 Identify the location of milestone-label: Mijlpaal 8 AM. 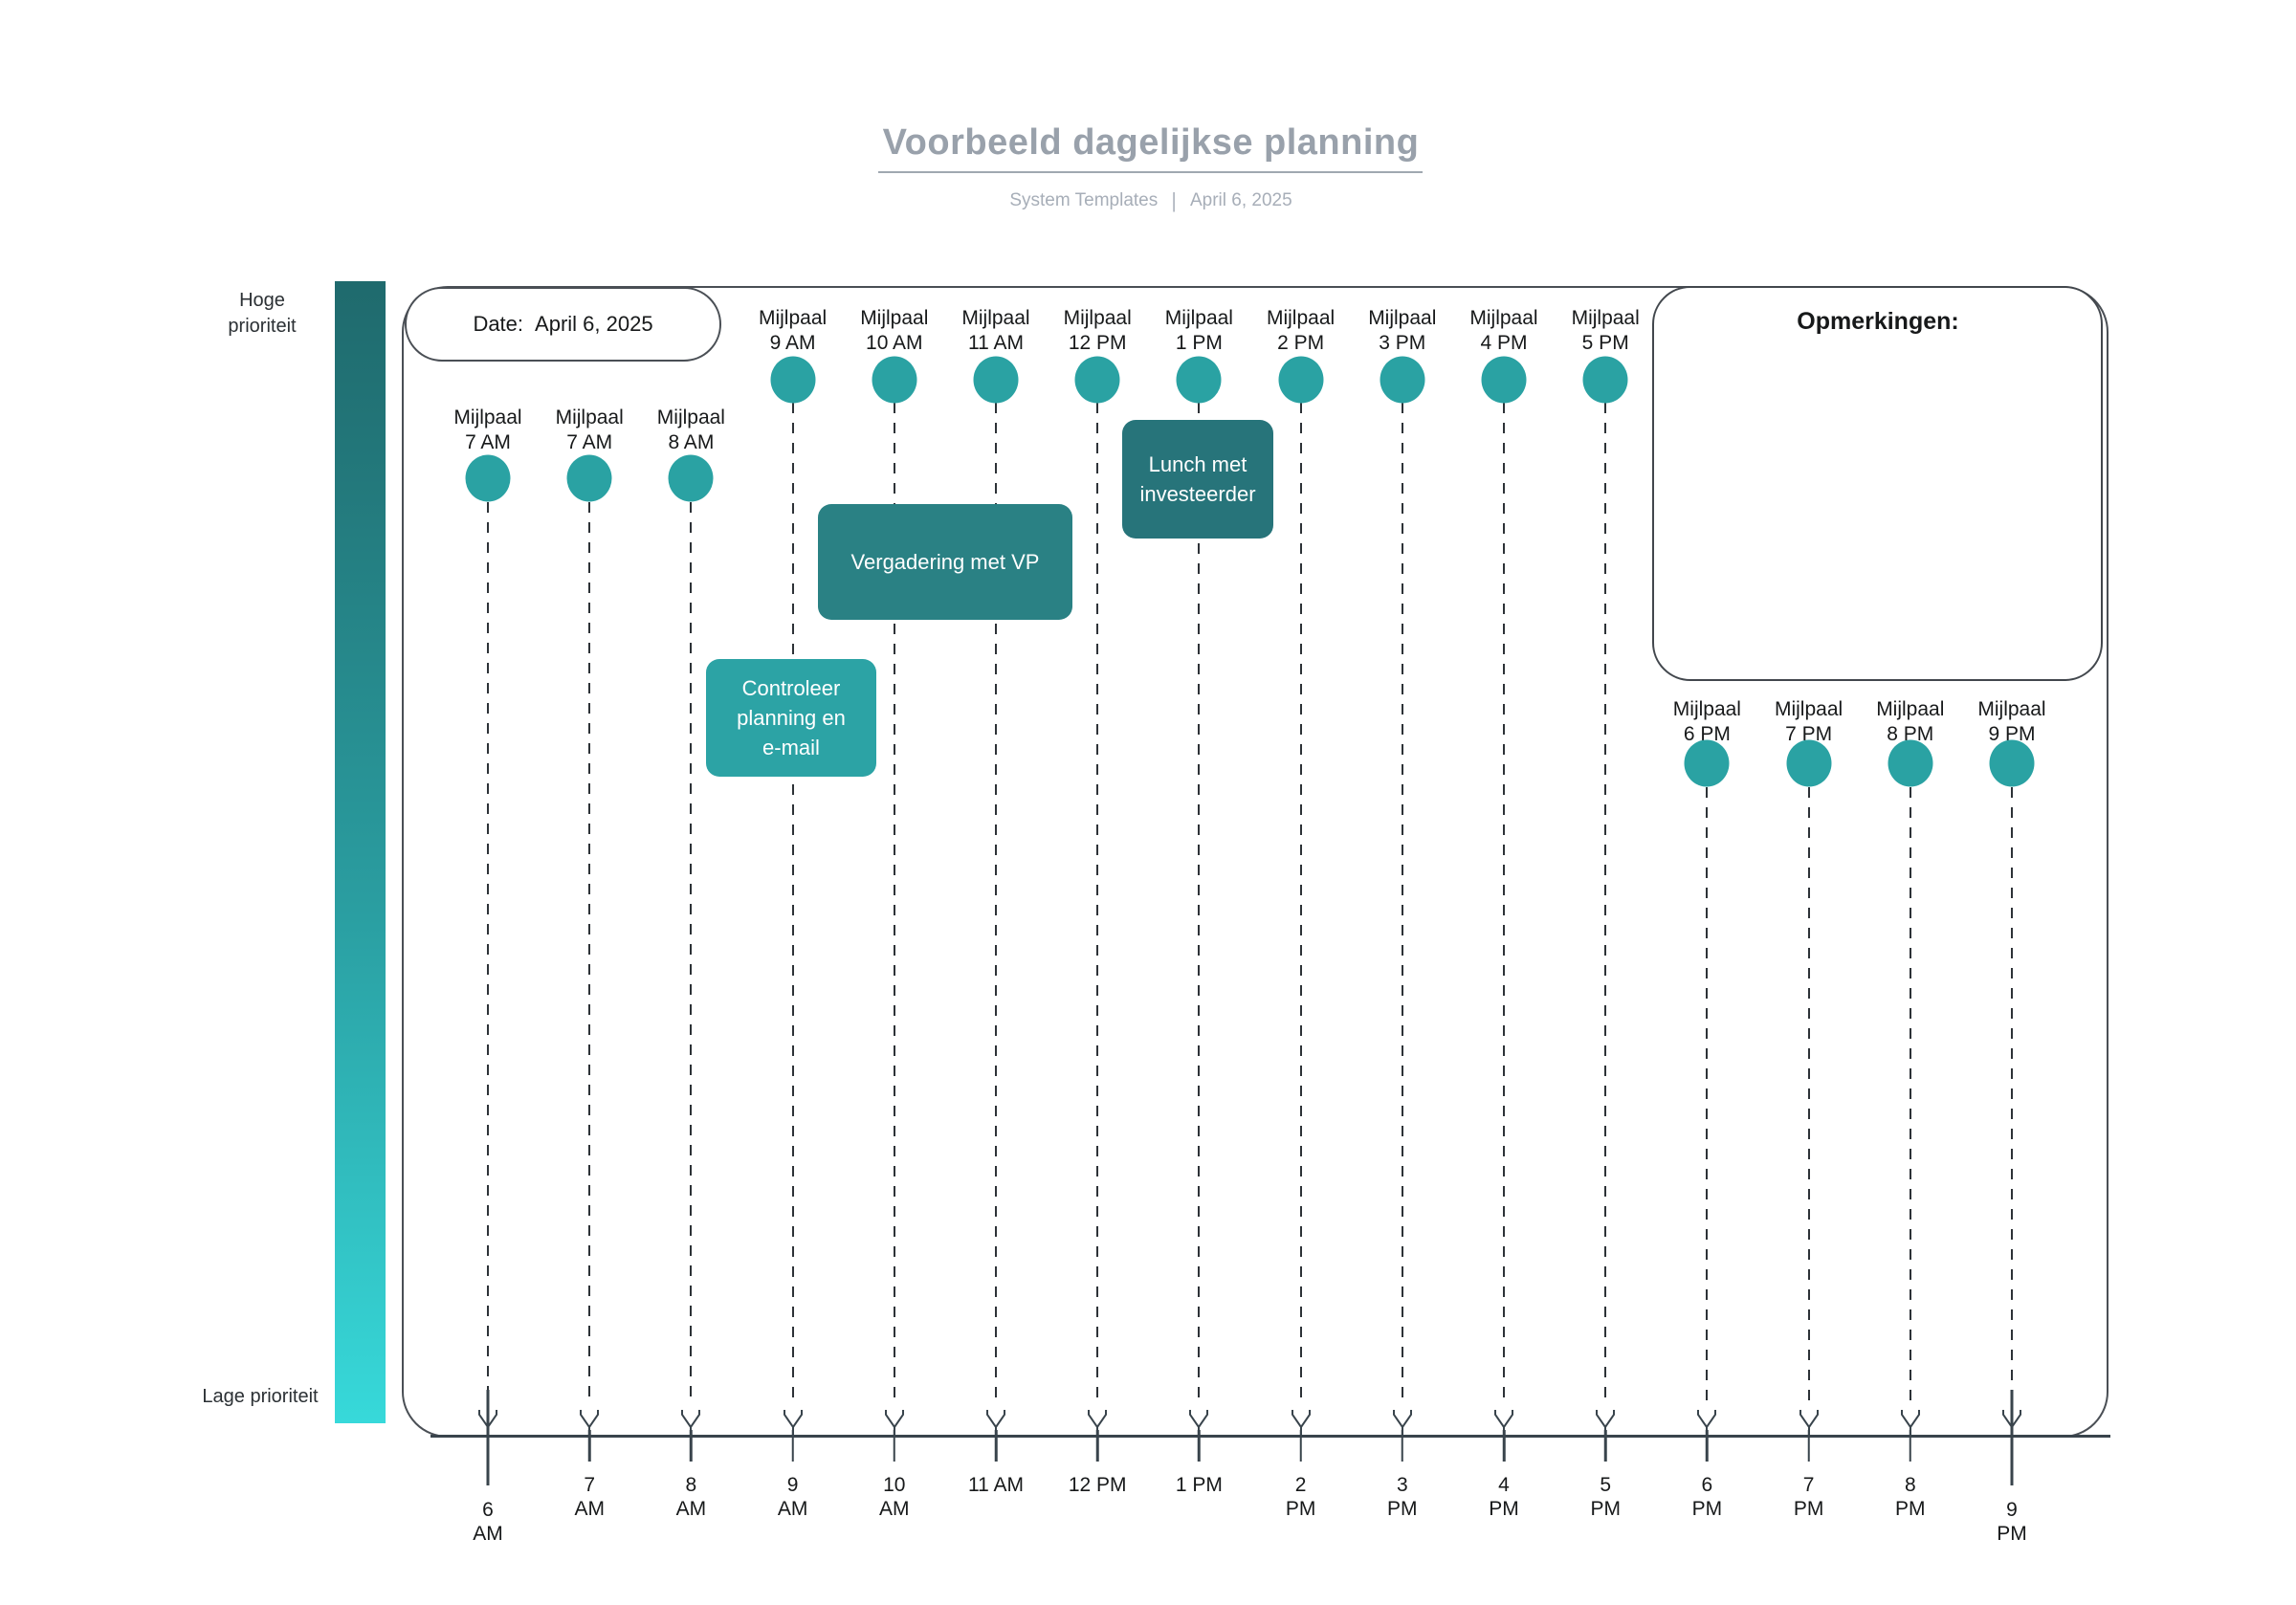
(691, 430).